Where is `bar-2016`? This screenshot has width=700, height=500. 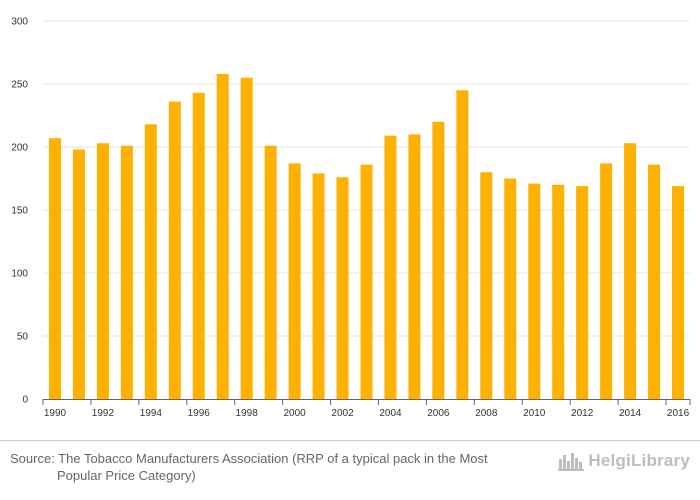 bar-2016 is located at coordinates (678, 292).